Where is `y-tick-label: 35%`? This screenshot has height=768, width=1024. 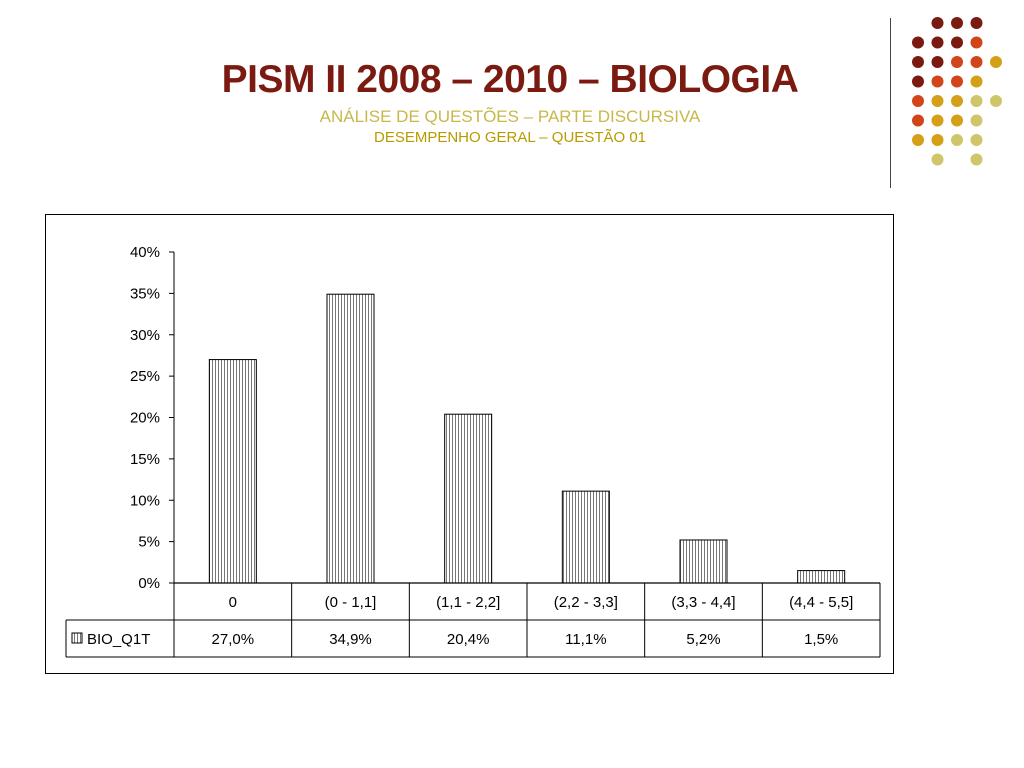
y-tick-label: 35% is located at coordinates (145, 293).